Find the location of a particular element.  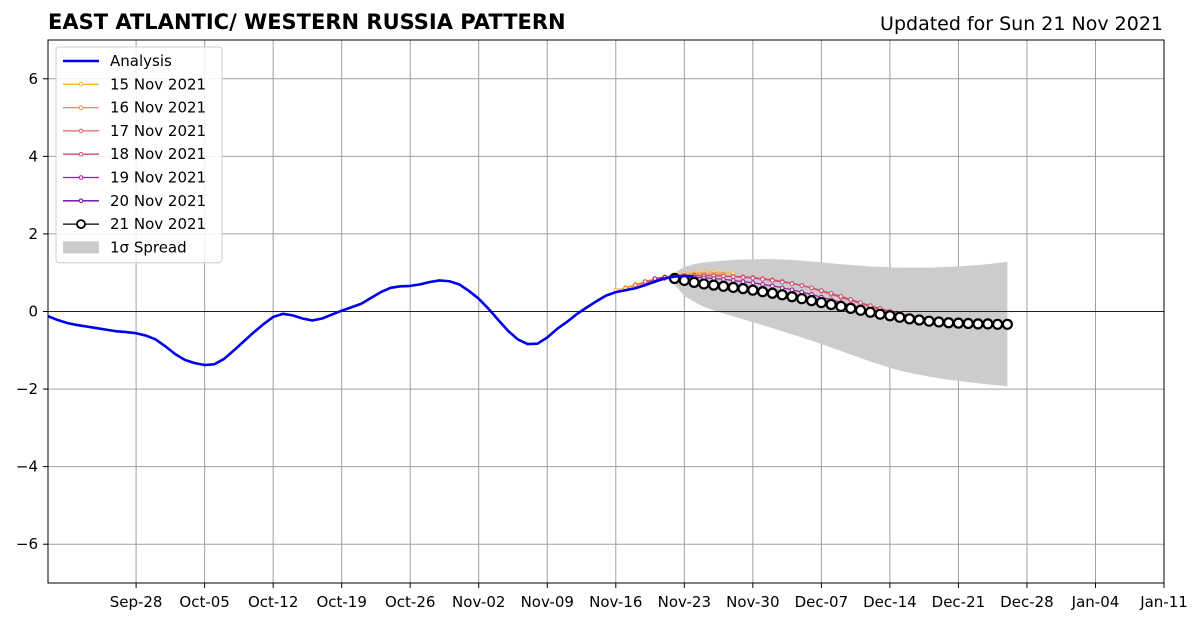

legend-entry: 19 Nov 2021 is located at coordinates (134, 178).